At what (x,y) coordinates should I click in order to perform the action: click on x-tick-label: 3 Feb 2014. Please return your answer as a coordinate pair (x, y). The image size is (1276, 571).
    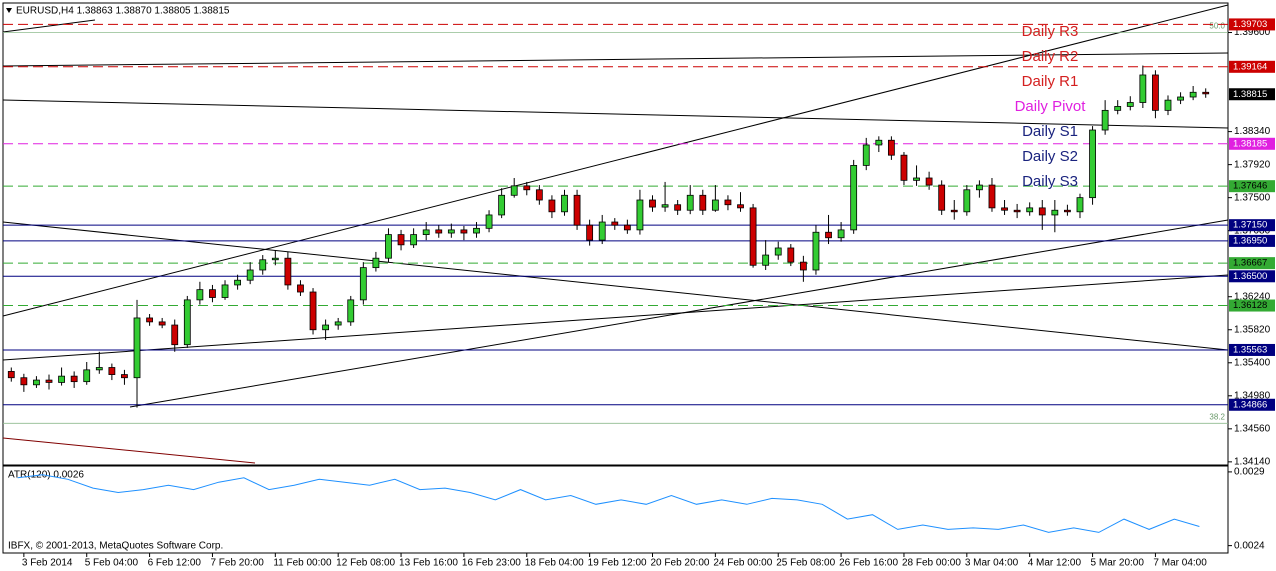
    Looking at the image, I should click on (47, 563).